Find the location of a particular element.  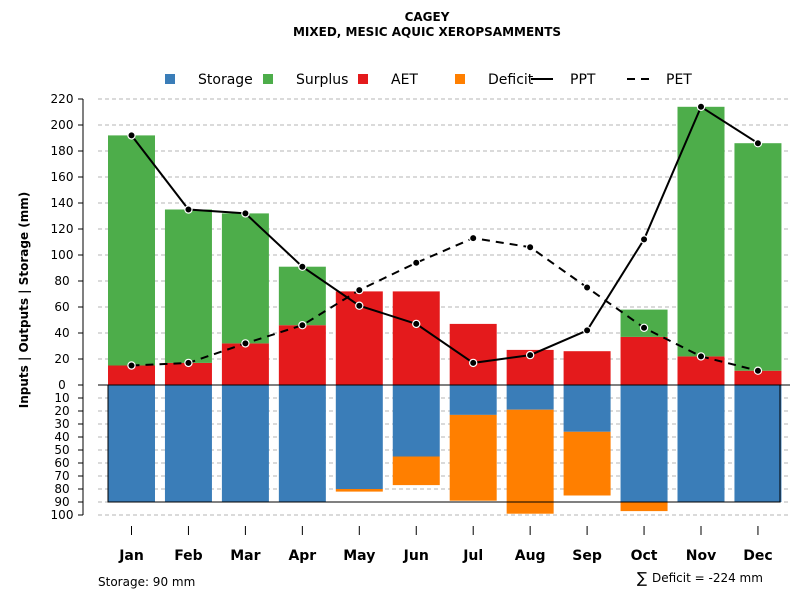

legend: Storage Surplus AET Deficit PPT PET is located at coordinates (428, 80).